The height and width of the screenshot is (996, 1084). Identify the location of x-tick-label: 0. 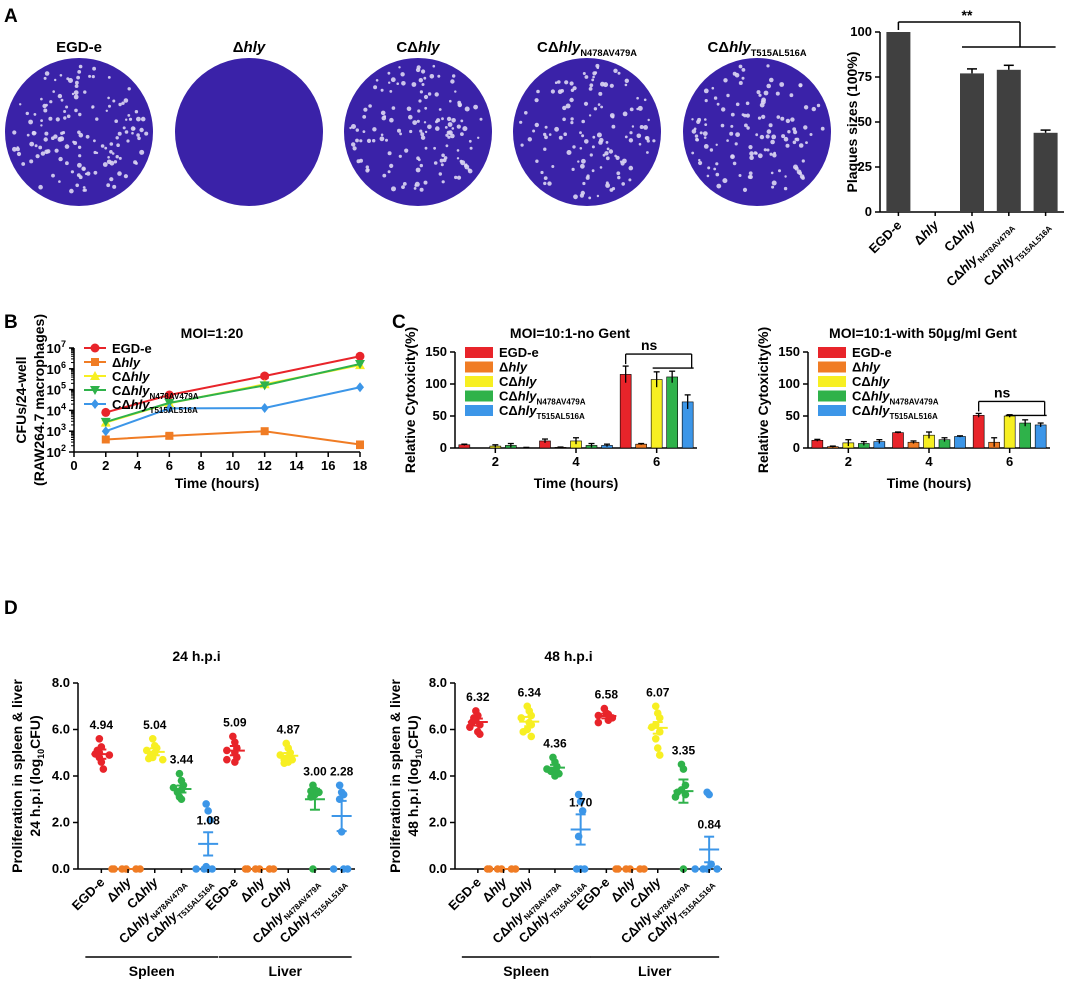
(73, 465).